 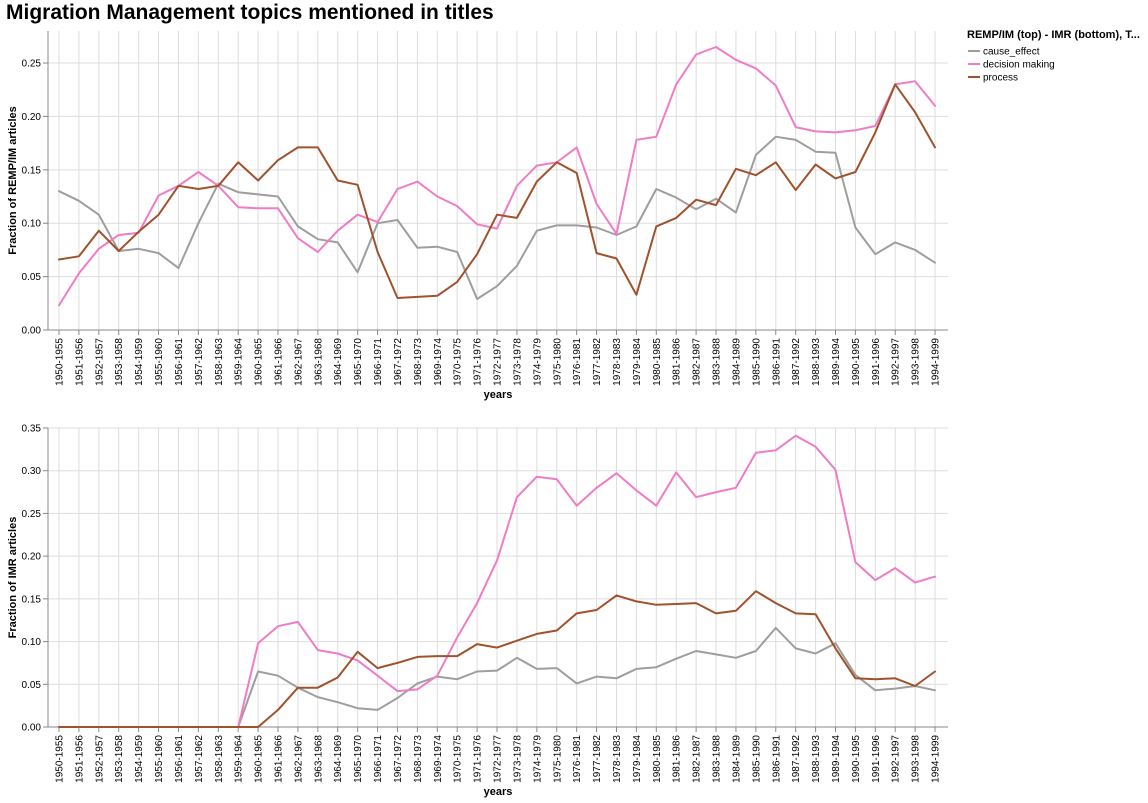 I want to click on legend-label: decision making, so click(x=1019, y=65).